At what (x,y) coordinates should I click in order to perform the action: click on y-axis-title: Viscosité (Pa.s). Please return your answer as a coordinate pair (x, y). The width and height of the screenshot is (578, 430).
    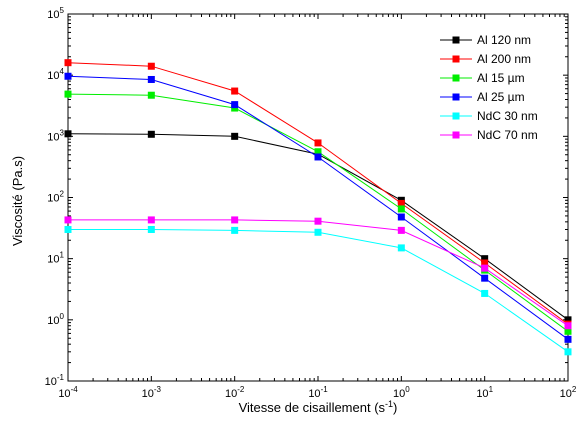
    Looking at the image, I should click on (17, 201).